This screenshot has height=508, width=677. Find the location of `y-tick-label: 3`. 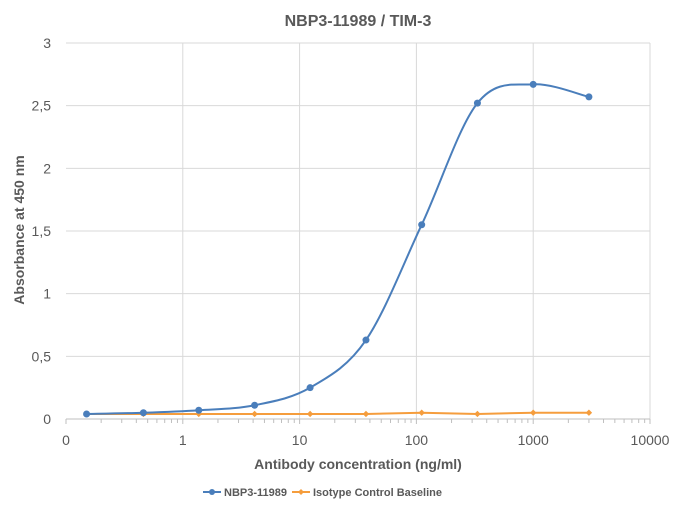

y-tick-label: 3 is located at coordinates (47, 43).